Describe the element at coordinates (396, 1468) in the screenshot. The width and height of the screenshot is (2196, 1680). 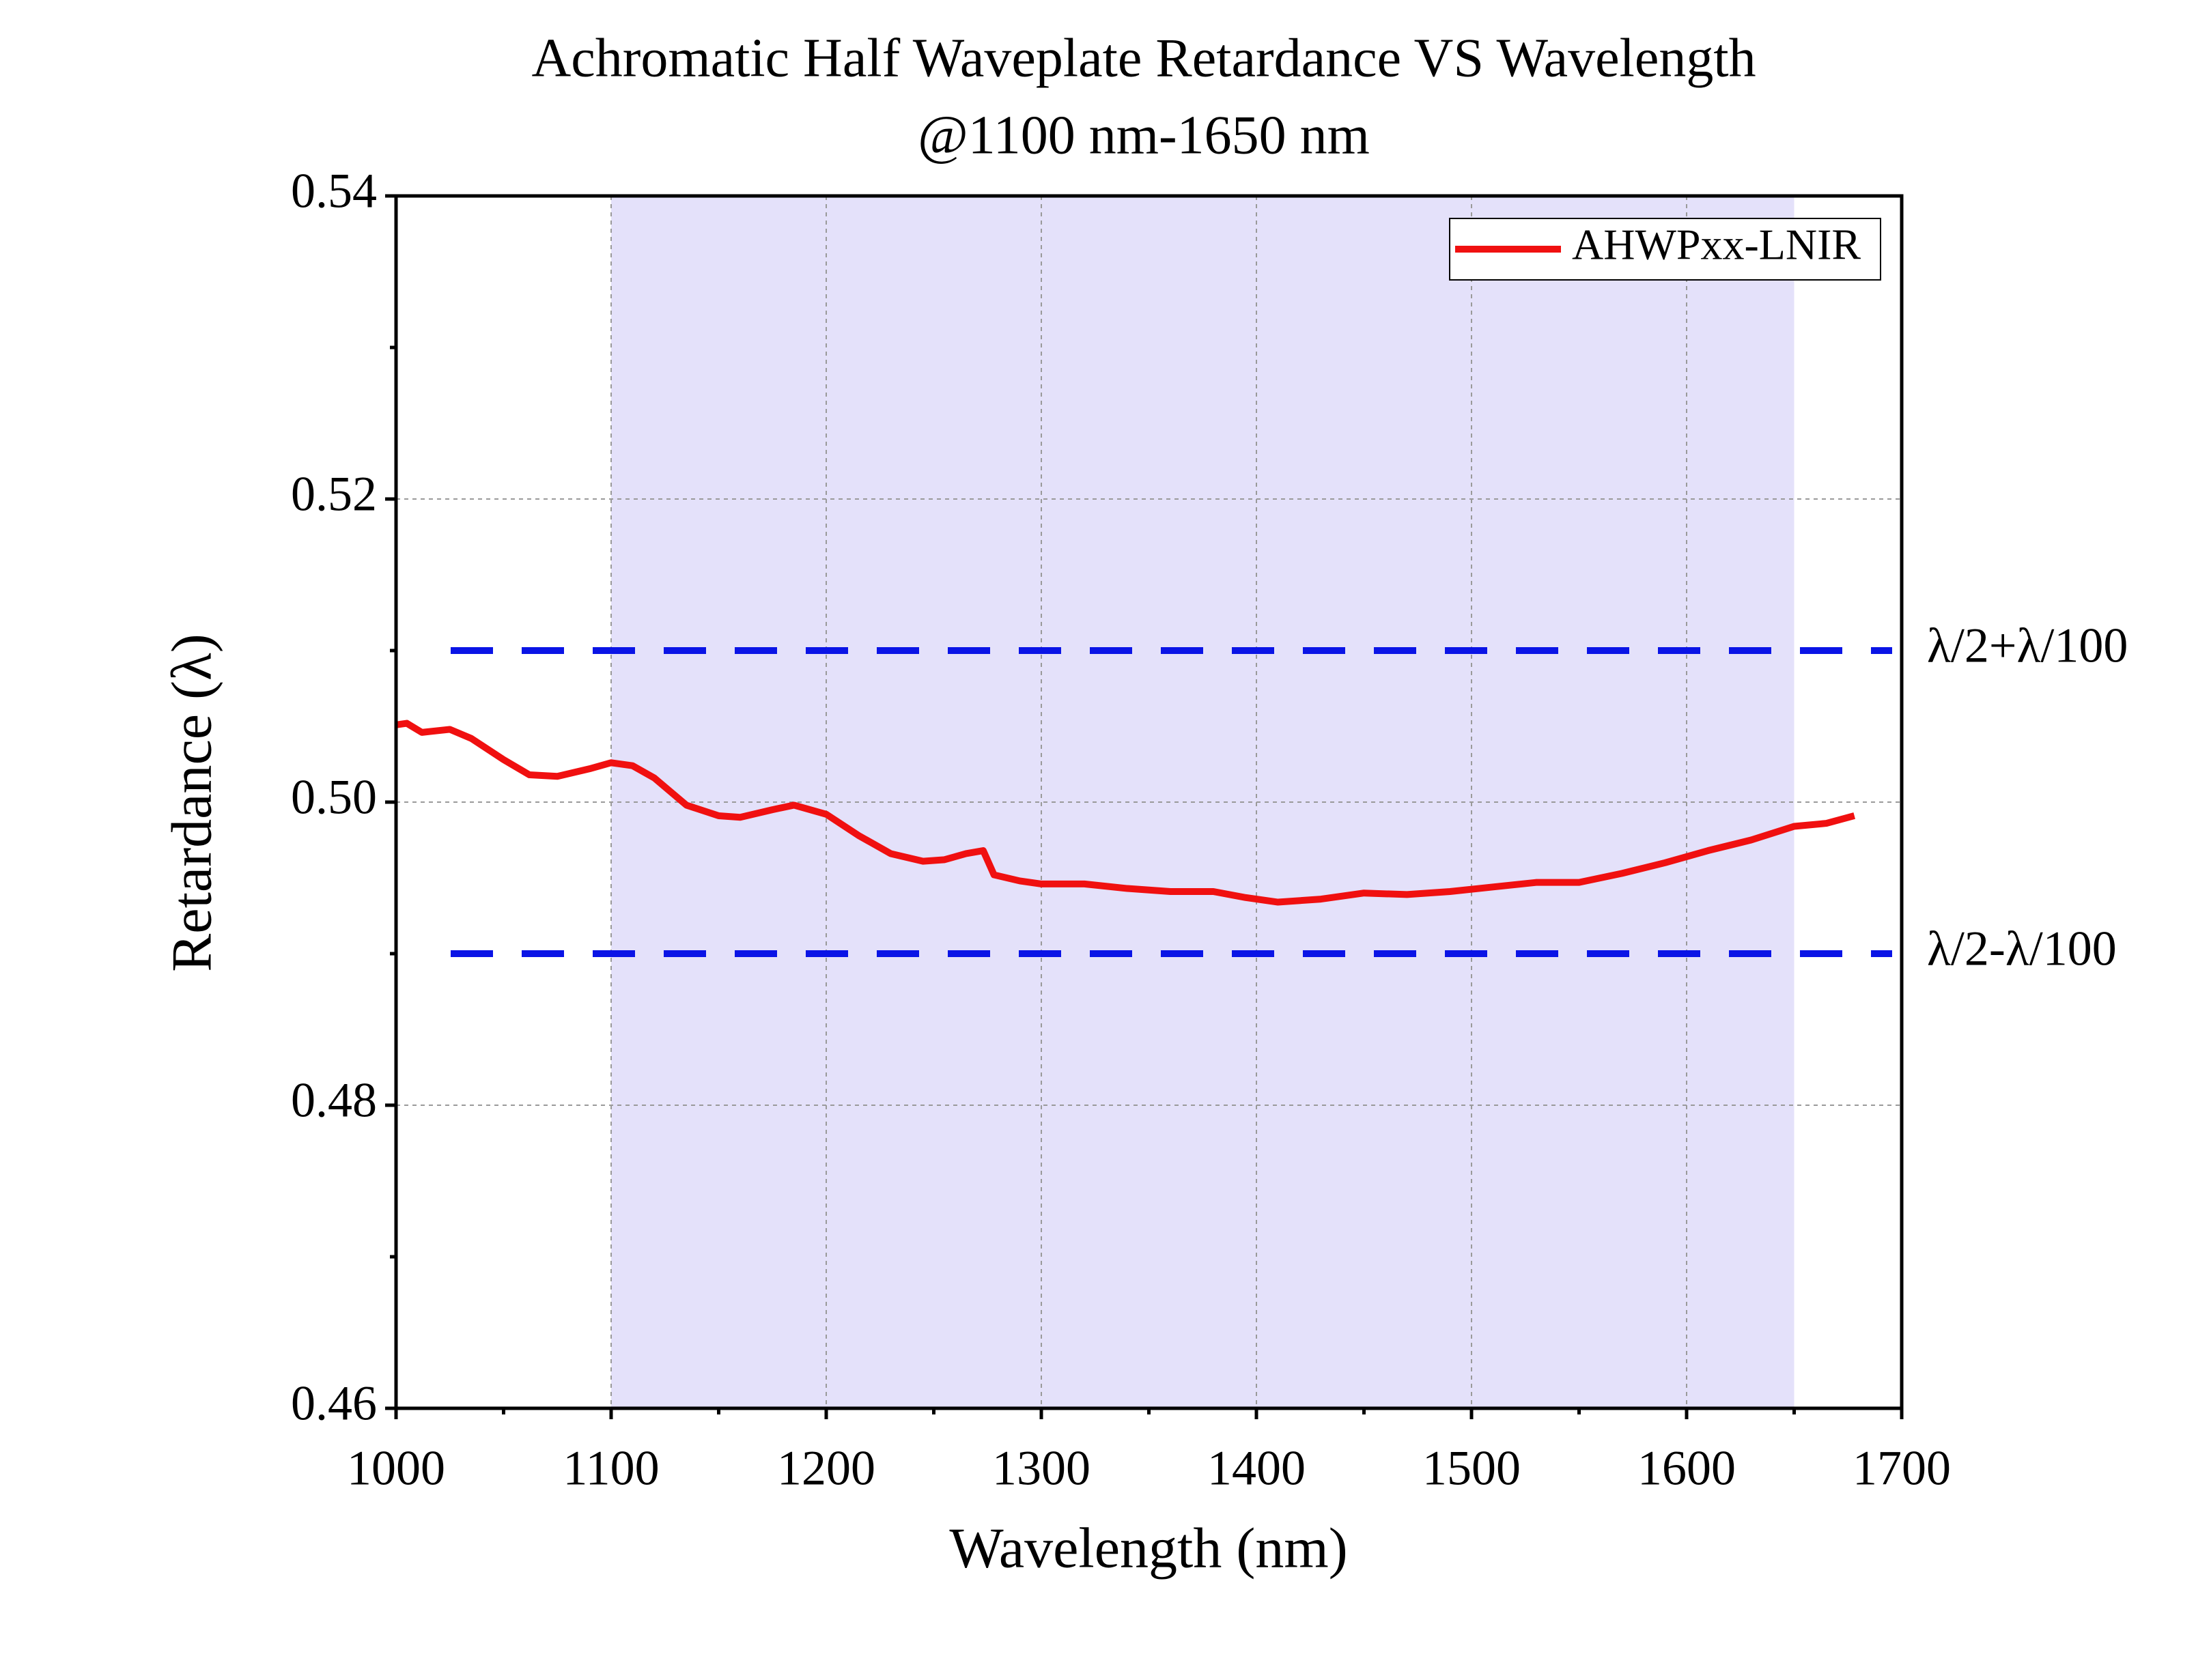
I see `x-tick-label: 1000` at that location.